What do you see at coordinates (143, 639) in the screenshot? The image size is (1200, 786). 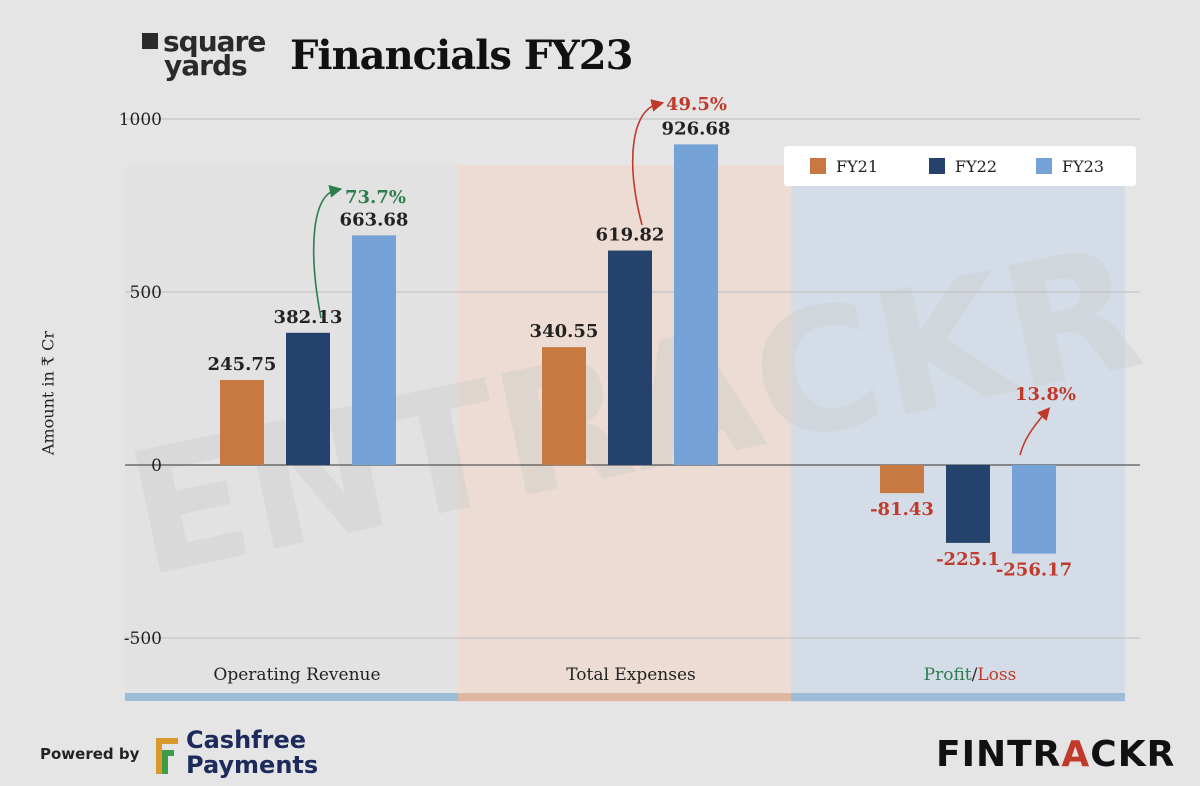 I see `y-tick-label: -500` at bounding box center [143, 639].